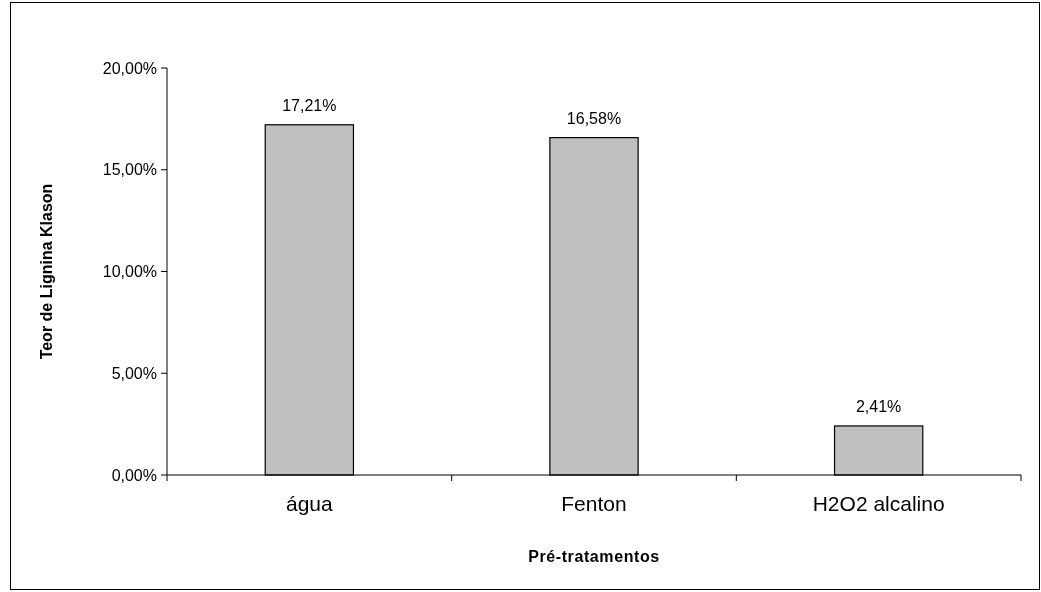 Image resolution: width=1041 pixels, height=592 pixels. What do you see at coordinates (46, 271) in the screenshot?
I see `y-axis-title: Teor de Lignina Klason` at bounding box center [46, 271].